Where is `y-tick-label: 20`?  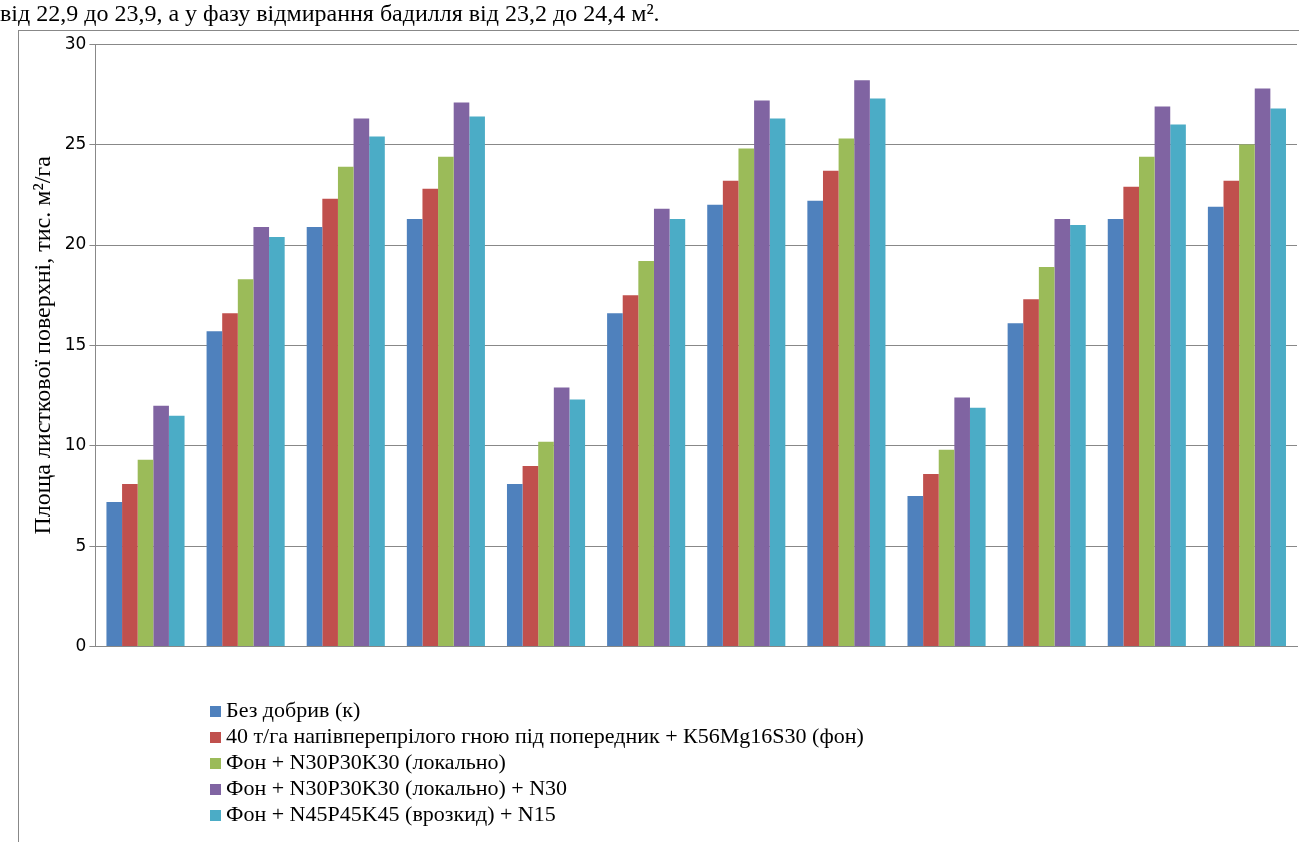
y-tick-label: 20 is located at coordinates (75, 243).